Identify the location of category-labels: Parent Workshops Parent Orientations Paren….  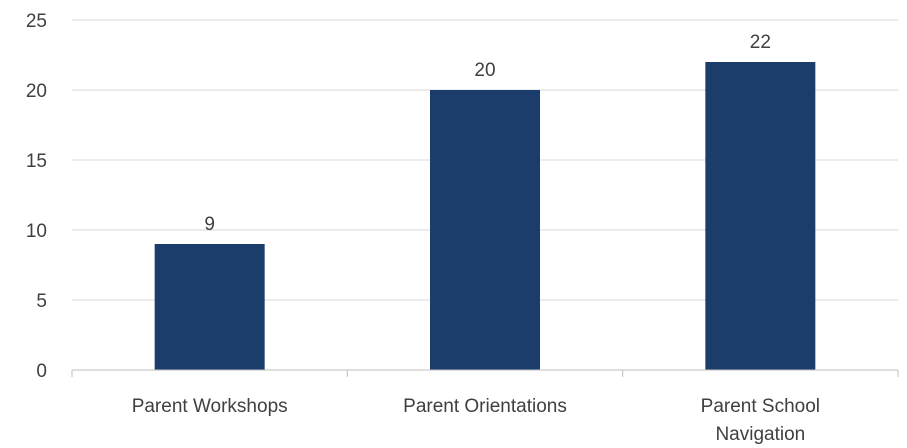
(476, 420).